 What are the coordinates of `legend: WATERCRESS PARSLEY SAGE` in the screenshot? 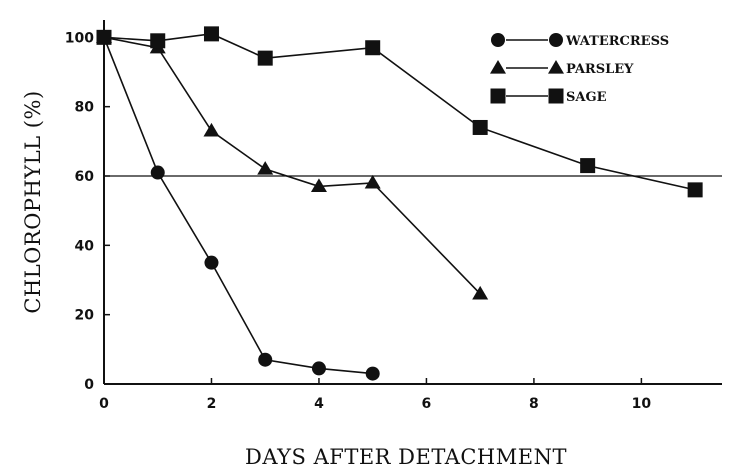 It's located at (579, 69).